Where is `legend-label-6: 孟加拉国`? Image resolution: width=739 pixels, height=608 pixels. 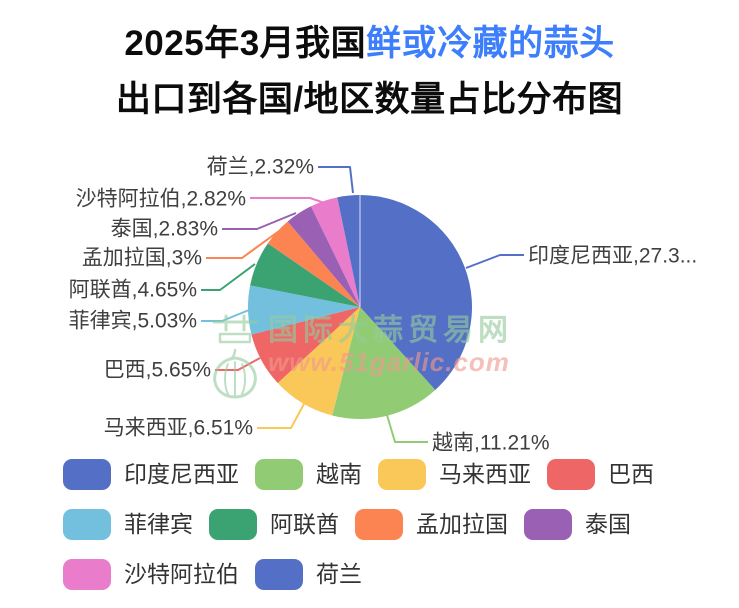
legend-label-6: 孟加拉国 is located at coordinates (462, 524).